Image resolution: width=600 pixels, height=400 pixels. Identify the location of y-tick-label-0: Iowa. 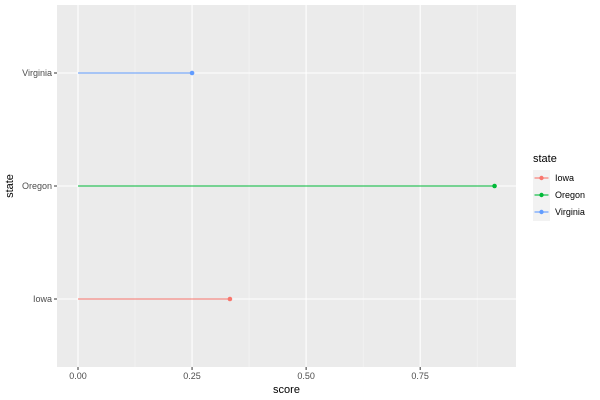
(42, 299).